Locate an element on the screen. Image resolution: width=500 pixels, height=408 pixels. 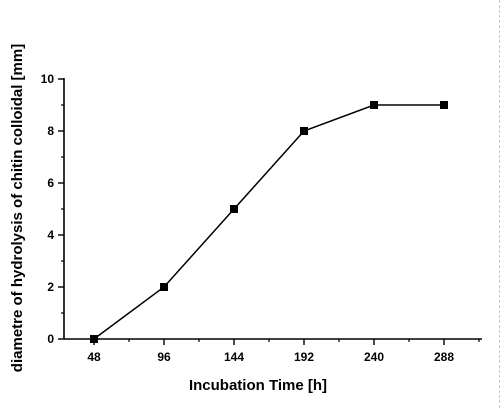
y-tick-label: 10 is located at coordinates (48, 79).